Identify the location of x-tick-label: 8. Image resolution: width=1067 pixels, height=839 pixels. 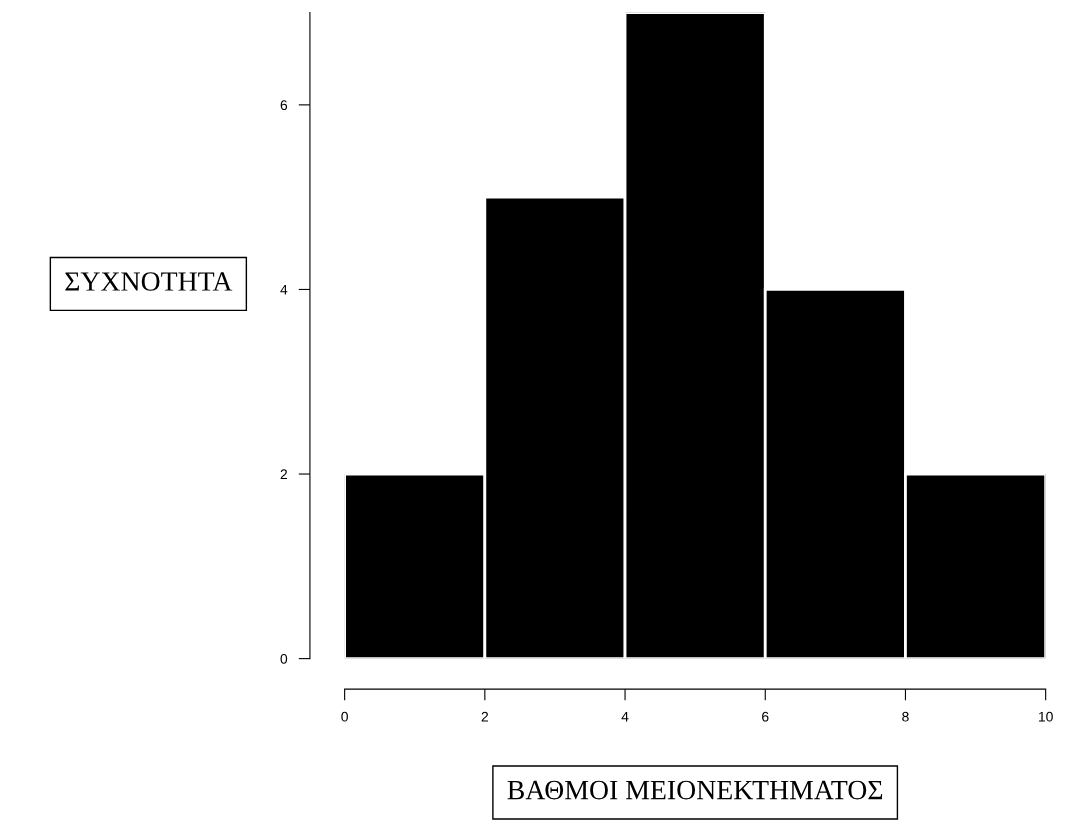
(905, 716).